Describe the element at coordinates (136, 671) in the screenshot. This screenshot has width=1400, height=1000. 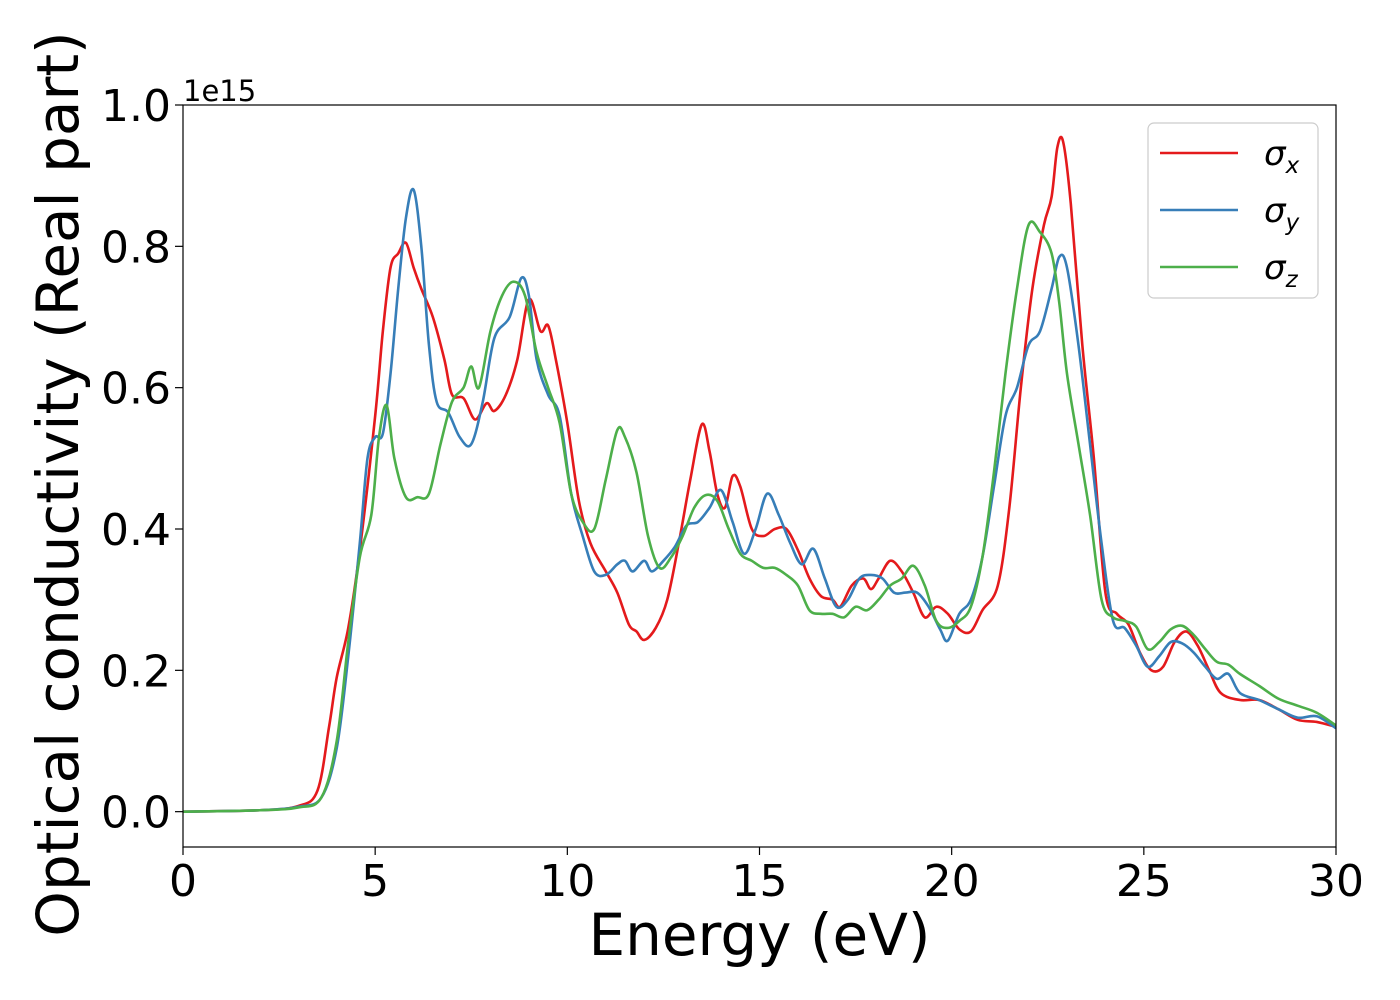
I see `y-tick-label: 0.2` at that location.